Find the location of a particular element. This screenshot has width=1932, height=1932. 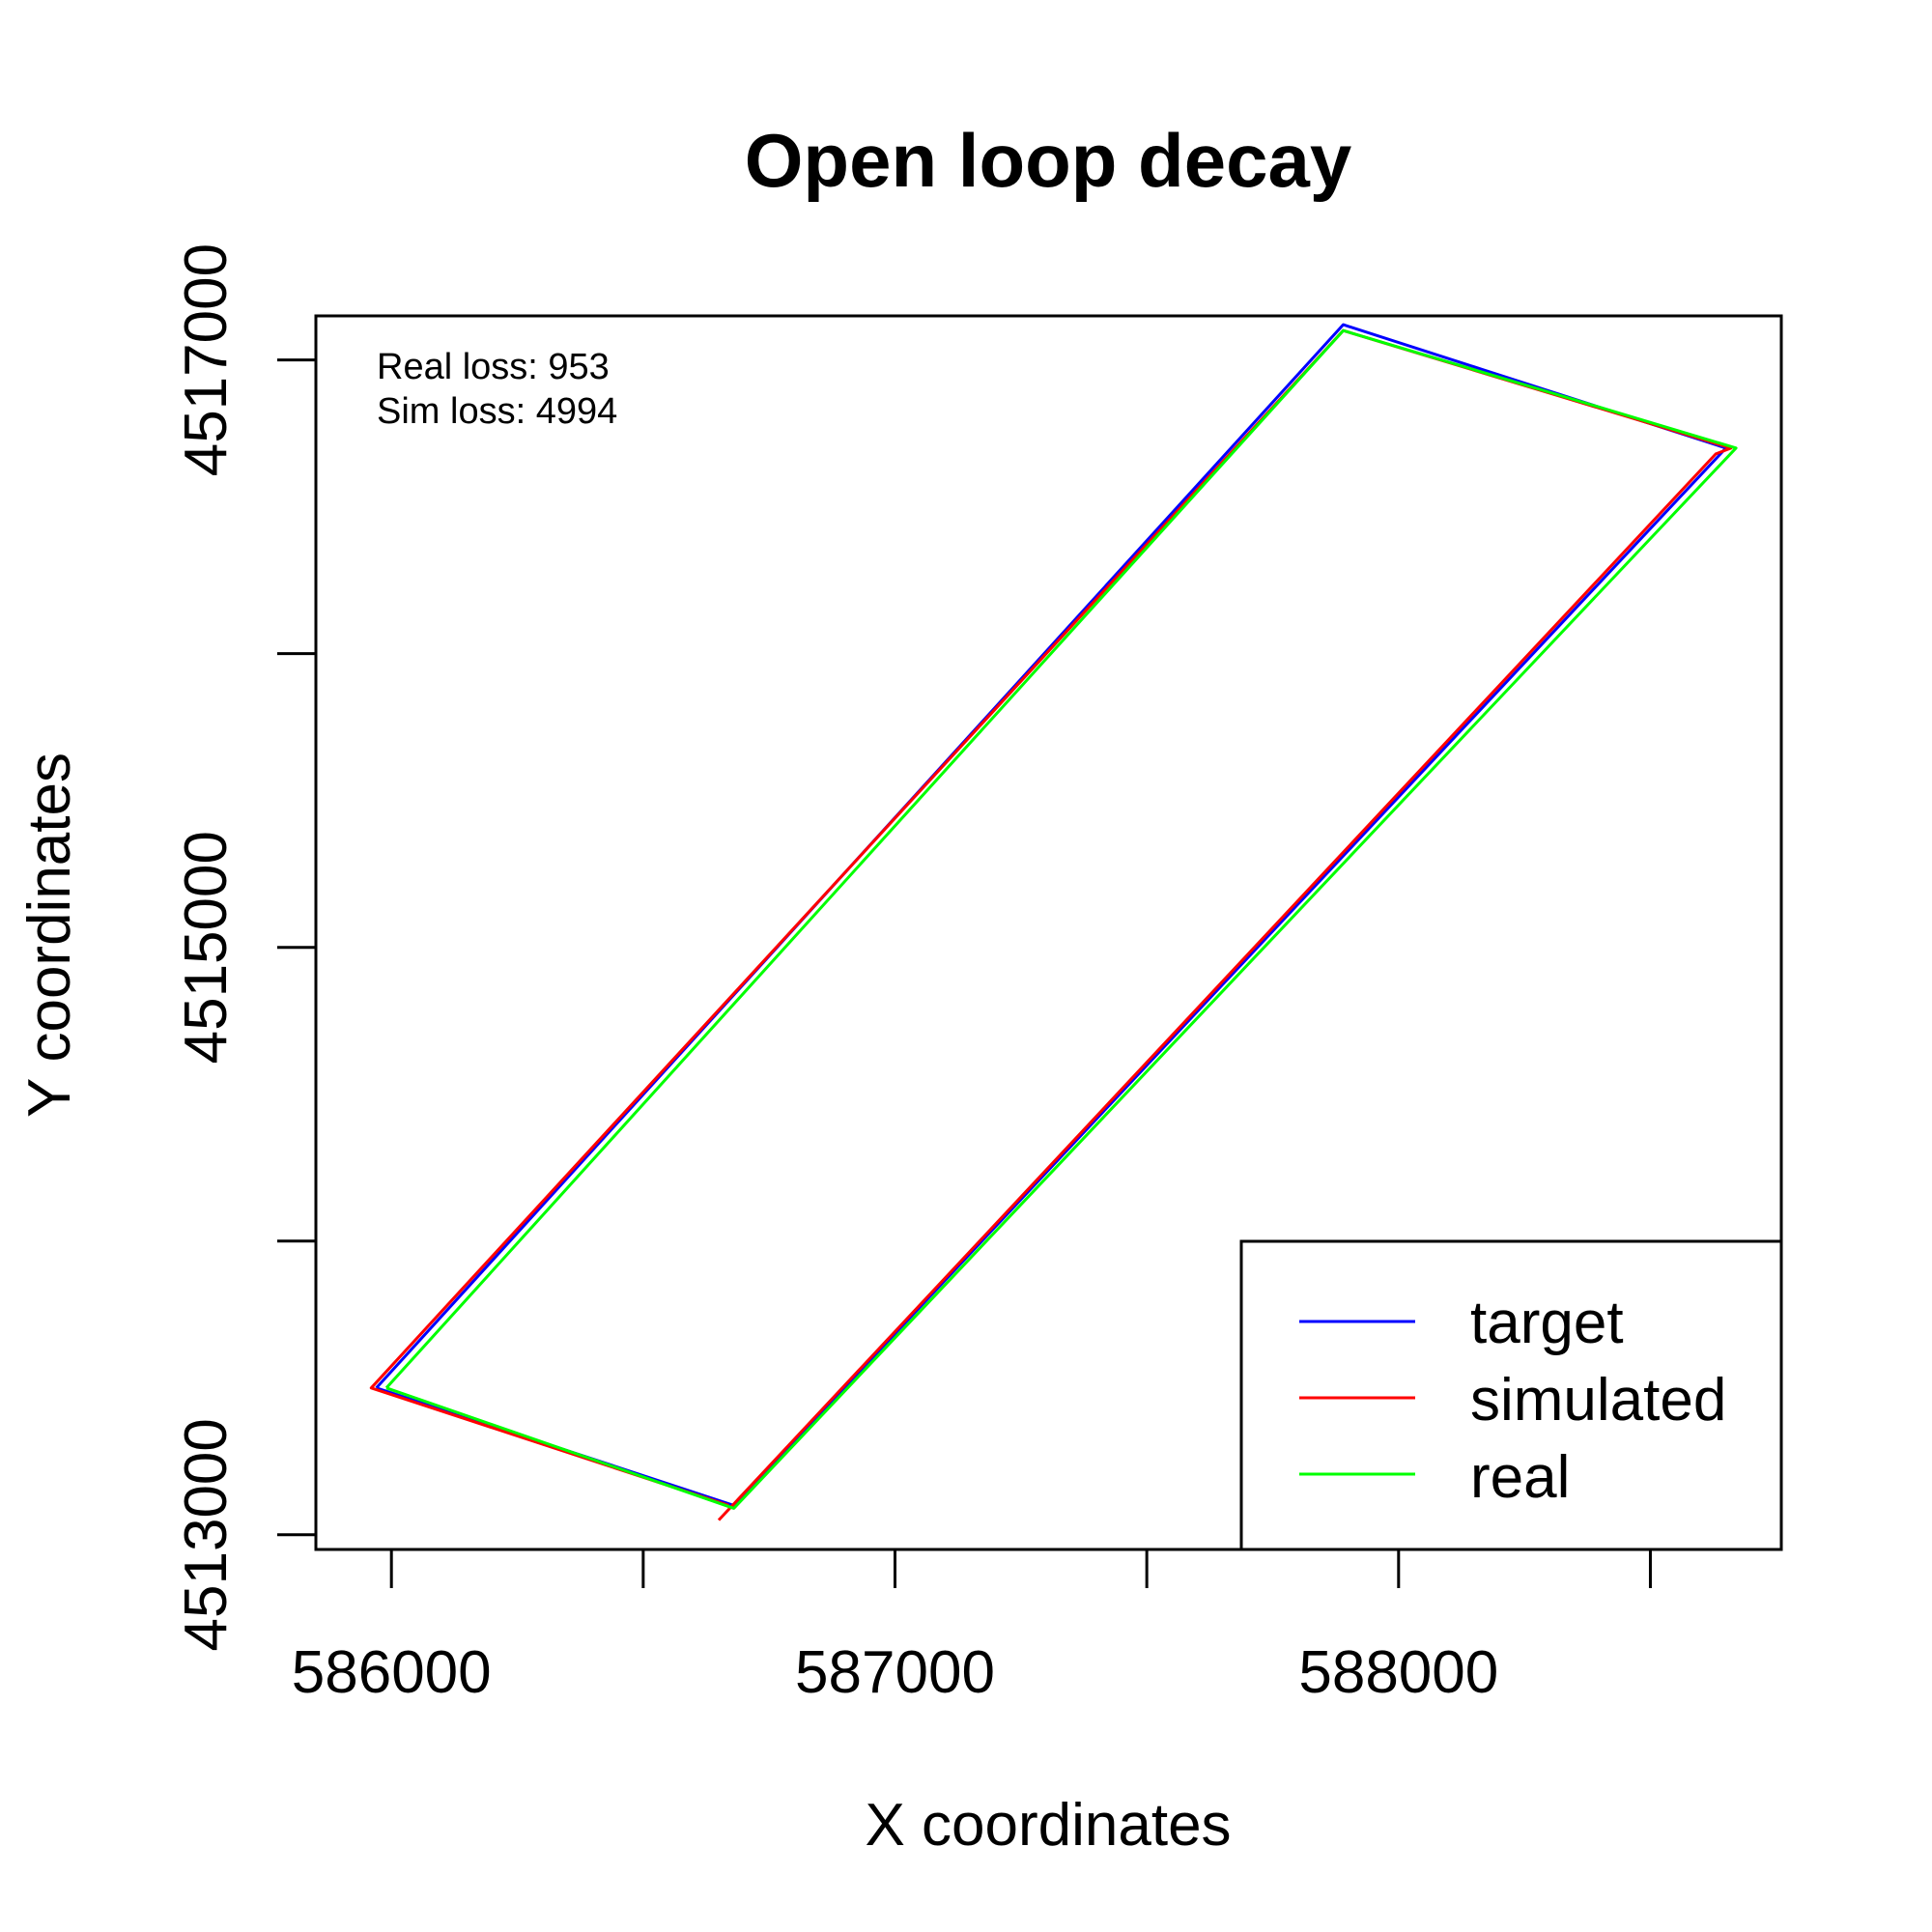

legend-label-real: real is located at coordinates (1520, 1477).